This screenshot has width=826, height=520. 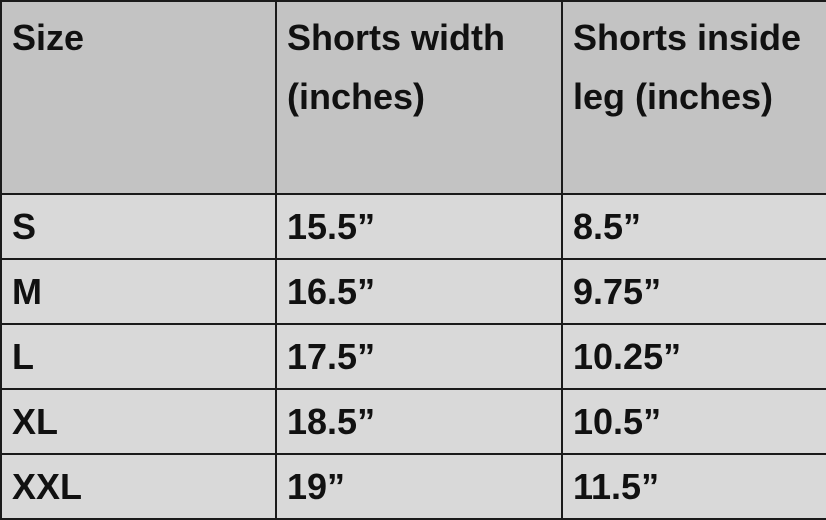 I want to click on inside-leg-cell: 10.25”, so click(x=693, y=356).